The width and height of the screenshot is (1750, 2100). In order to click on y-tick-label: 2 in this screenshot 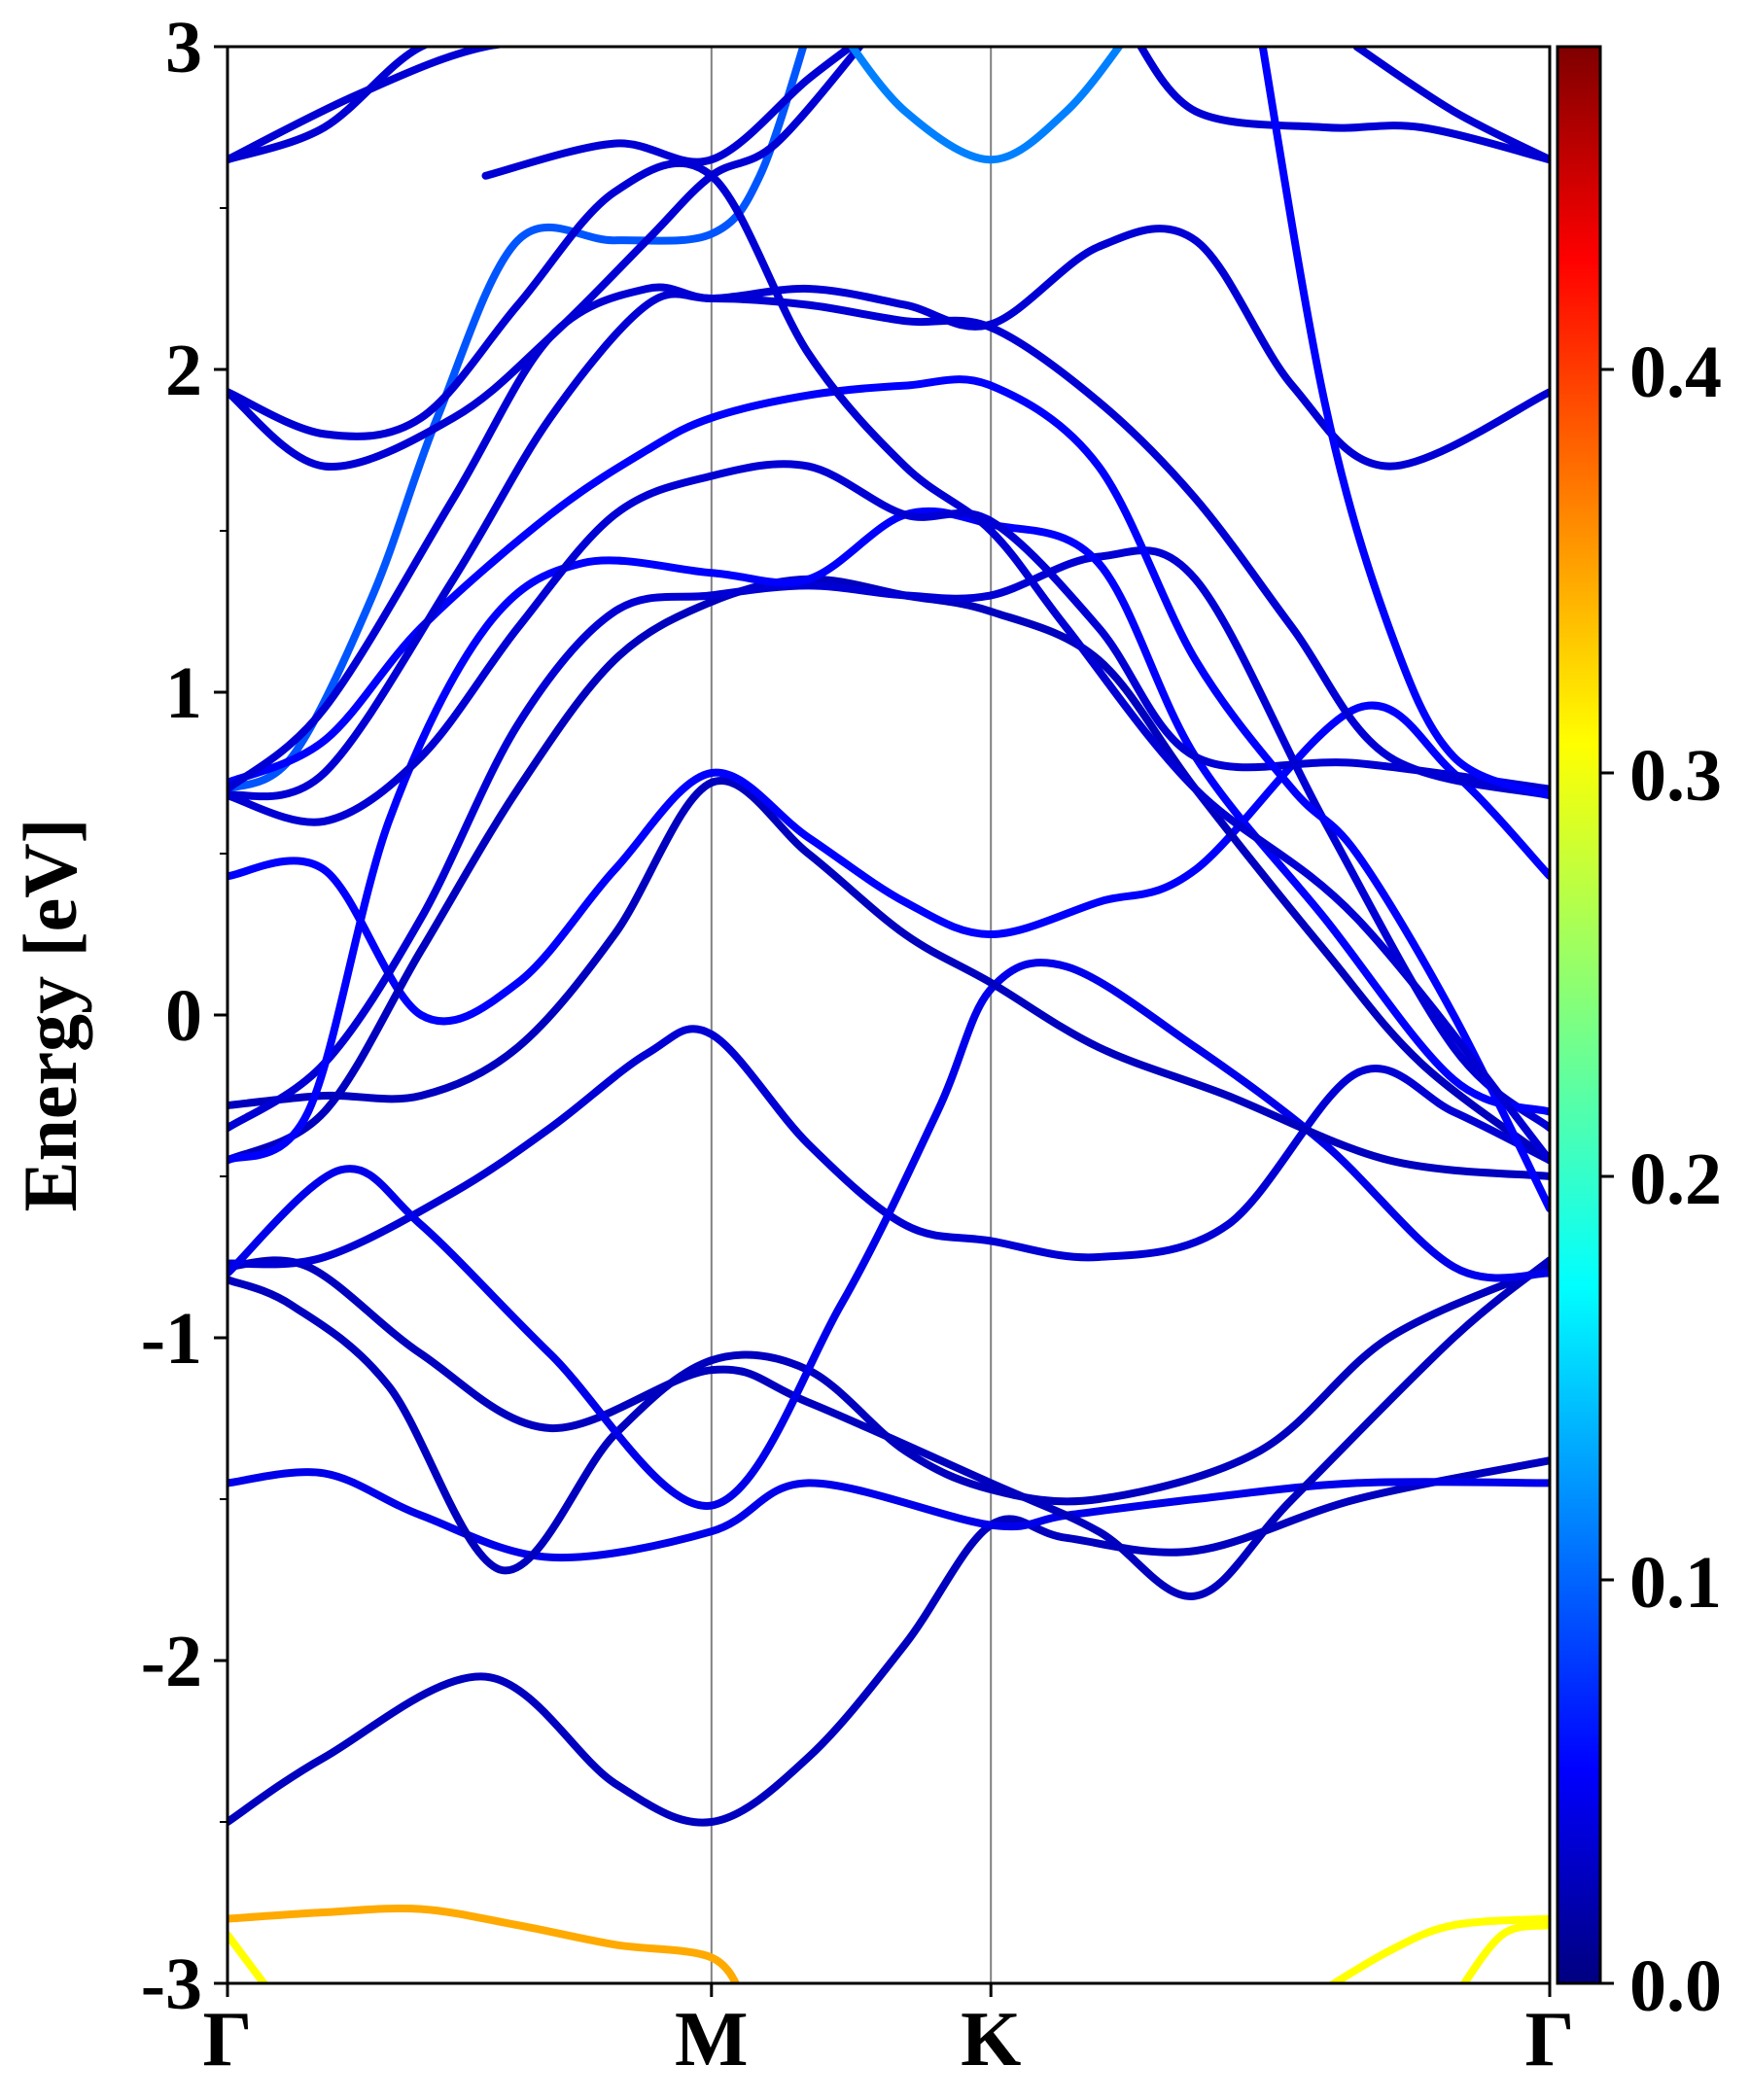, I will do `click(183, 370)`.